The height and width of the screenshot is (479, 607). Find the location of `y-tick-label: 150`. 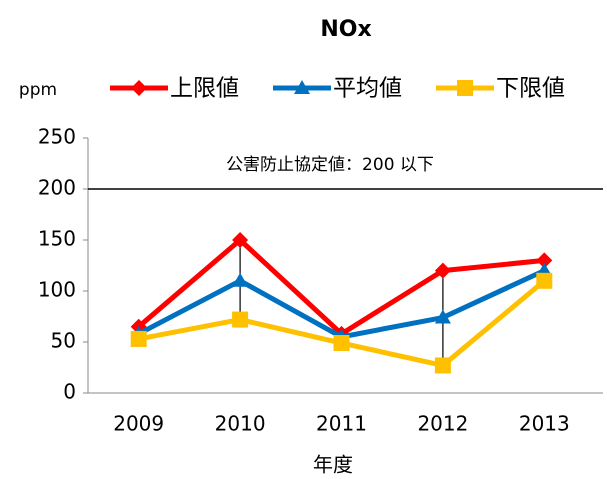

y-tick-label: 150 is located at coordinates (57, 239).